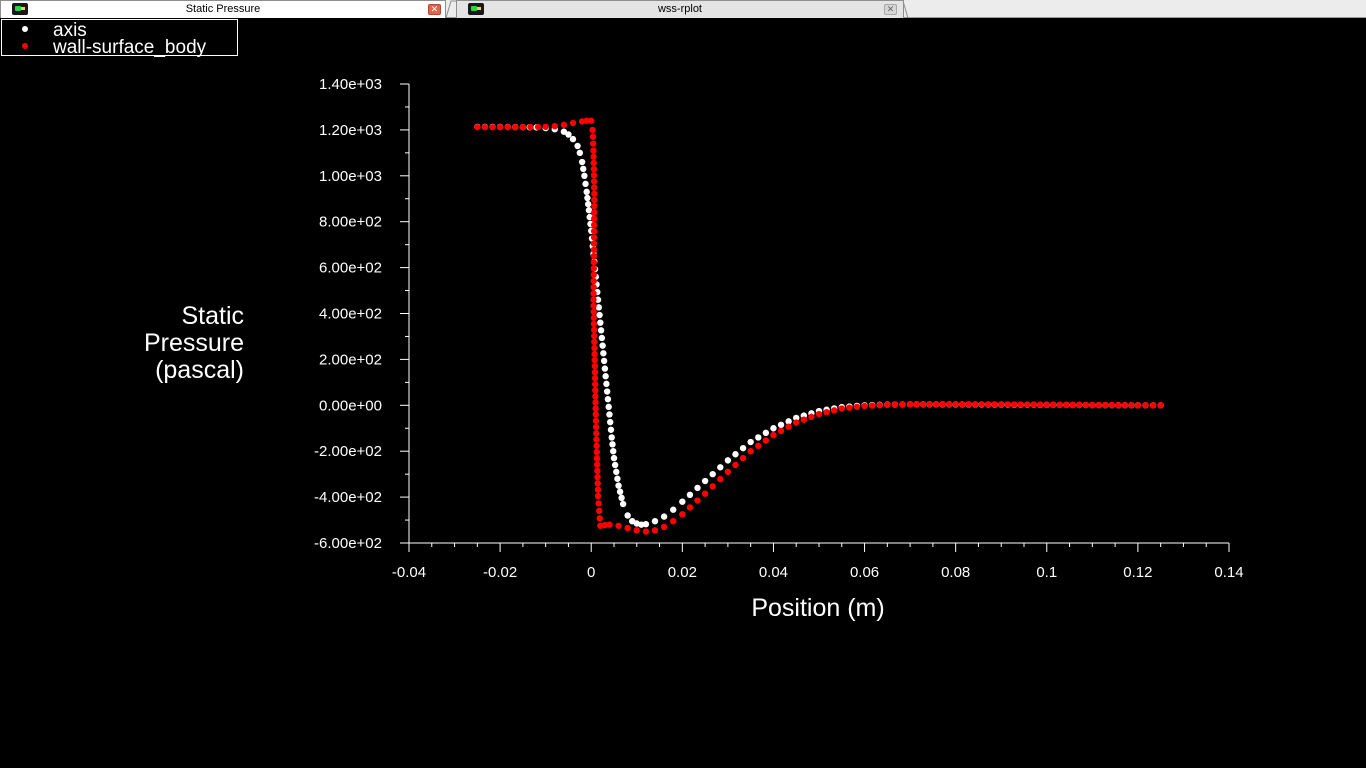 Image resolution: width=1366 pixels, height=768 pixels. I want to click on x-tick-label: 0.12, so click(1137, 572).